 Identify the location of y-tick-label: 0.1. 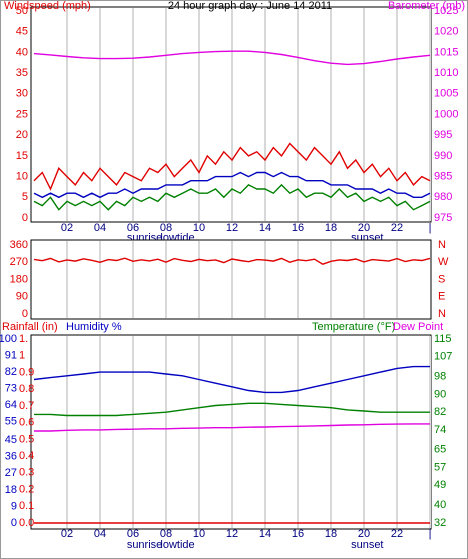
(26, 506).